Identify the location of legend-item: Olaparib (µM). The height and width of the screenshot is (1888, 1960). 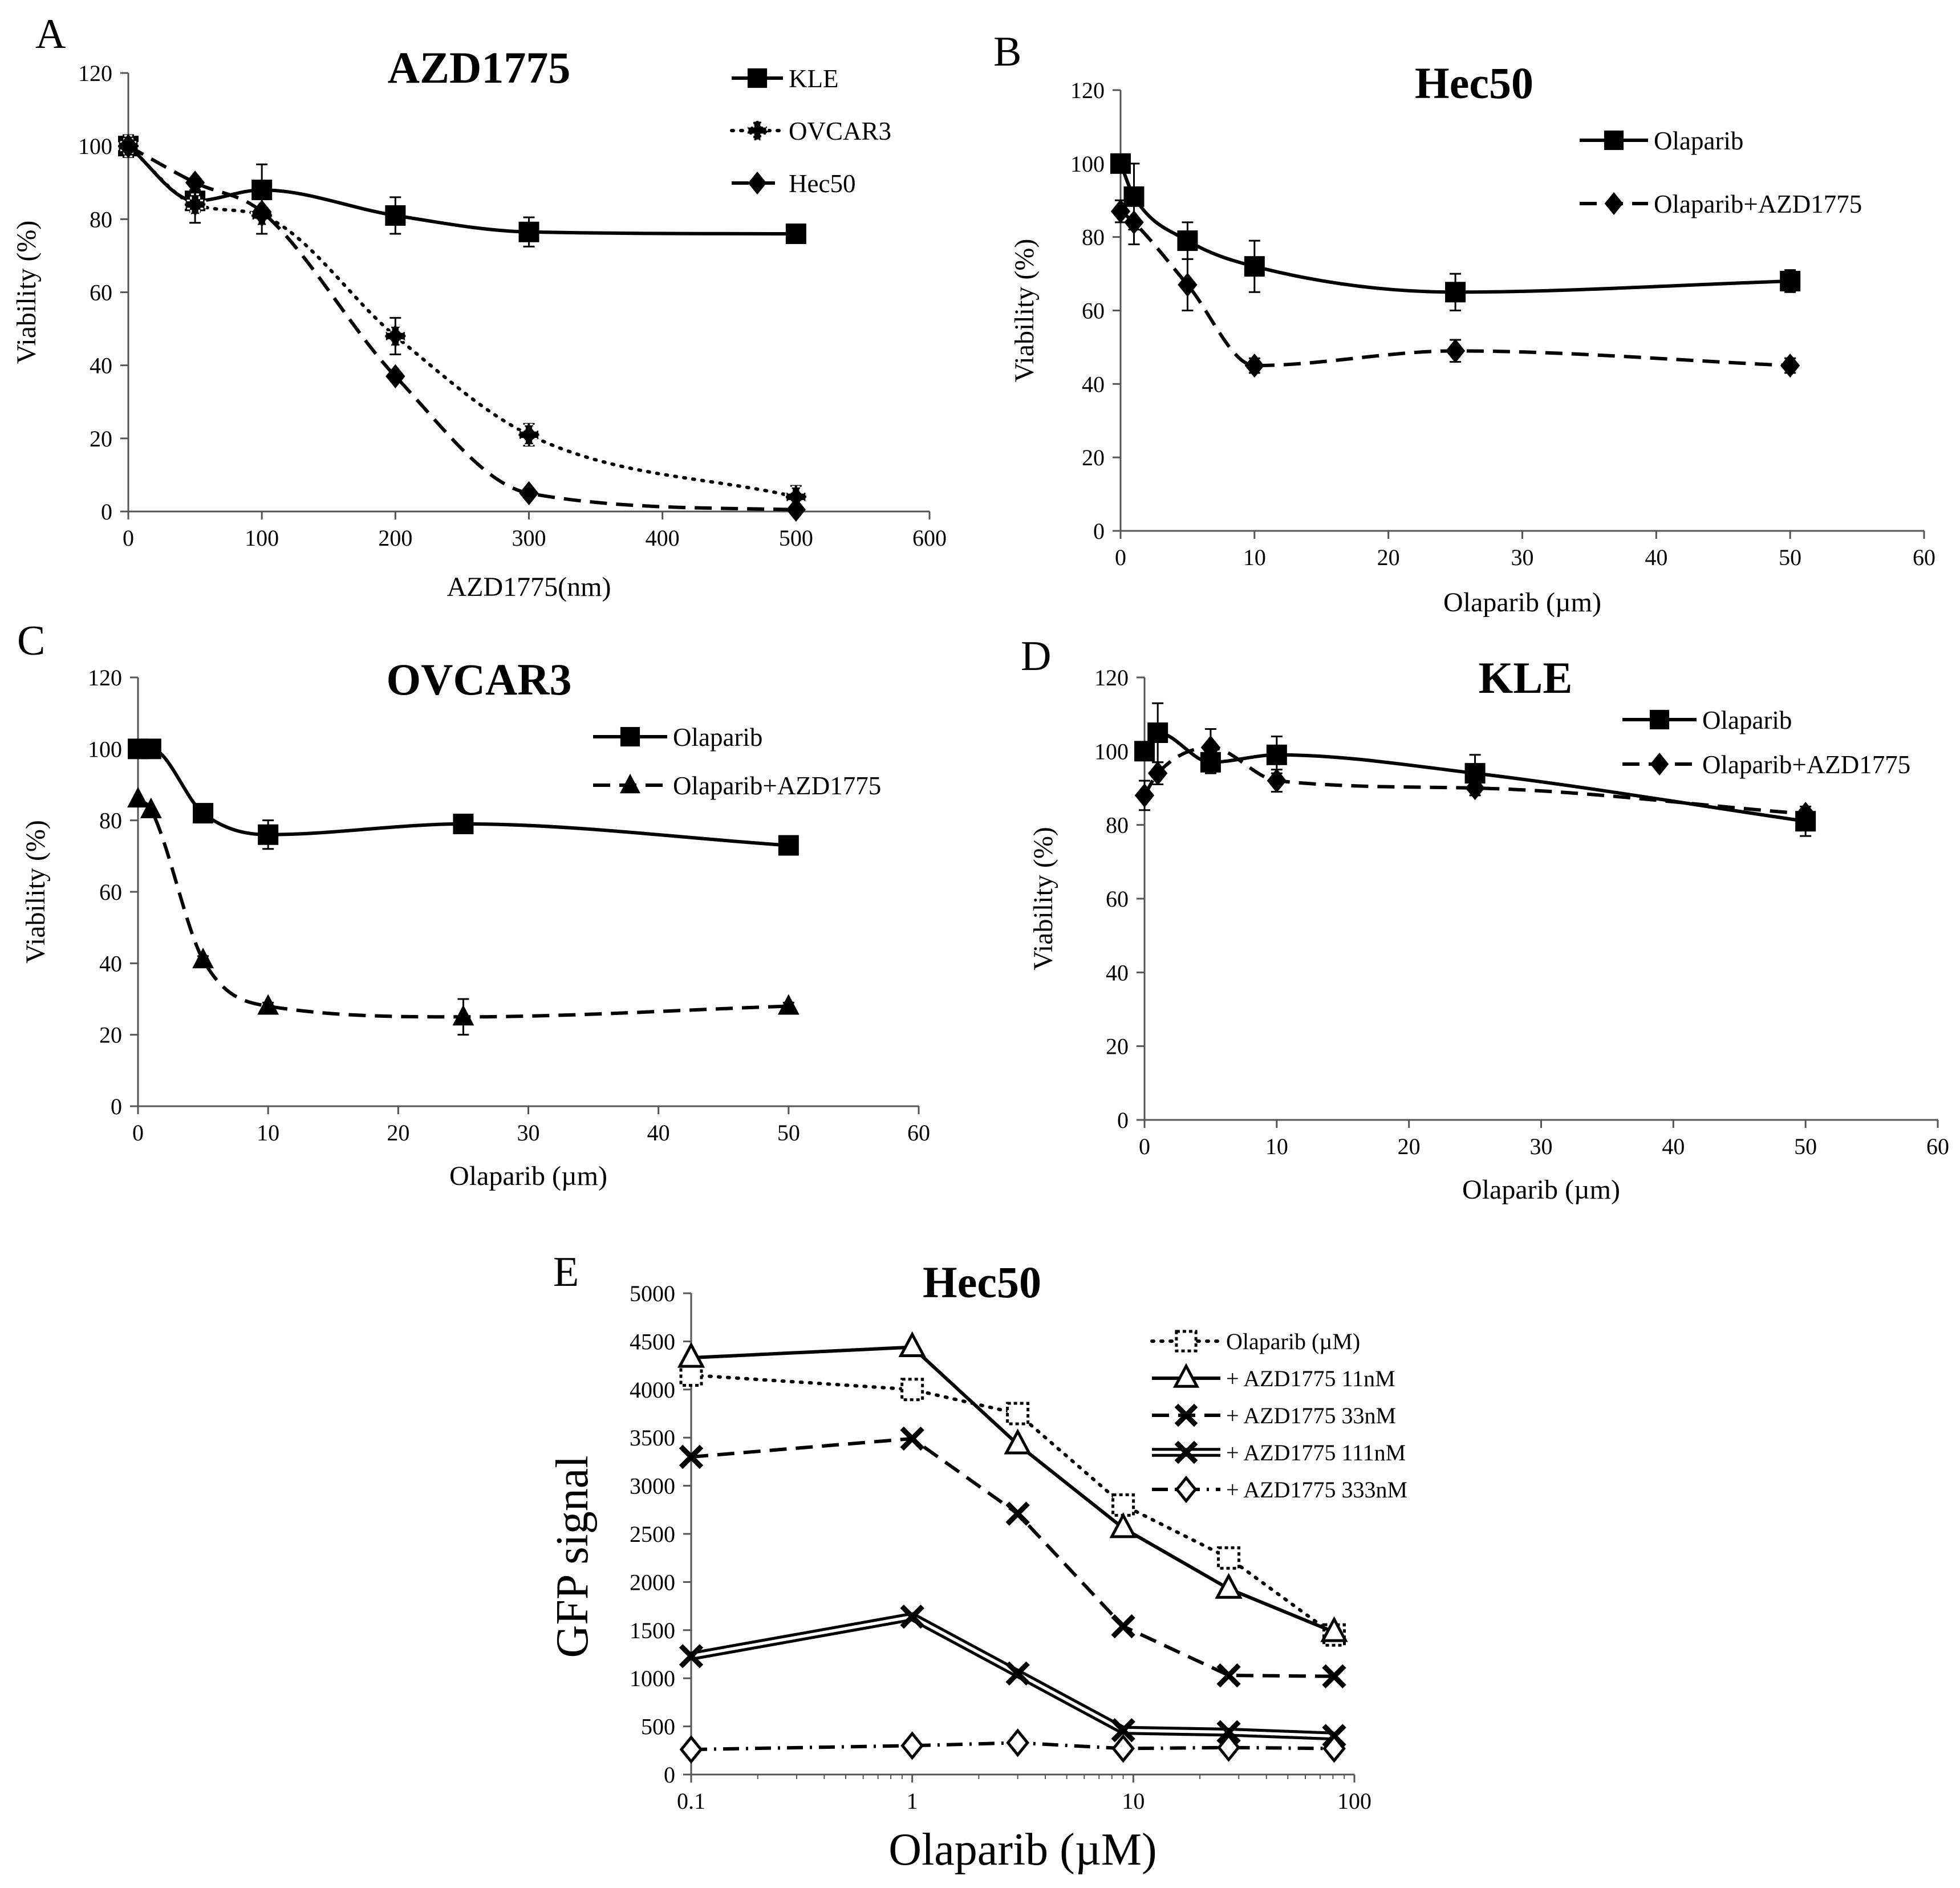
(1255, 1341).